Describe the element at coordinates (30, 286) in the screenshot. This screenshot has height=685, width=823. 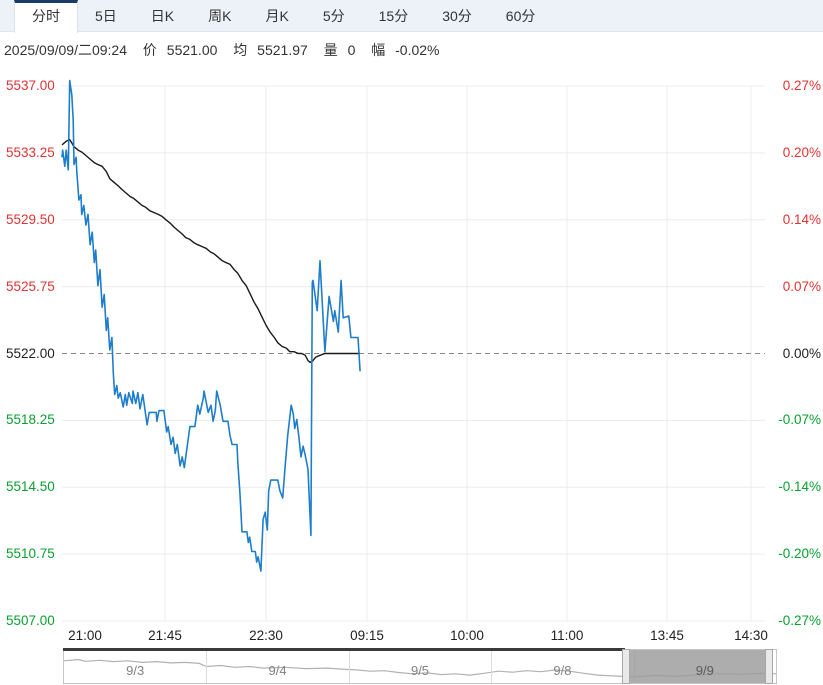
I see `y-tick-left: 5525.75` at that location.